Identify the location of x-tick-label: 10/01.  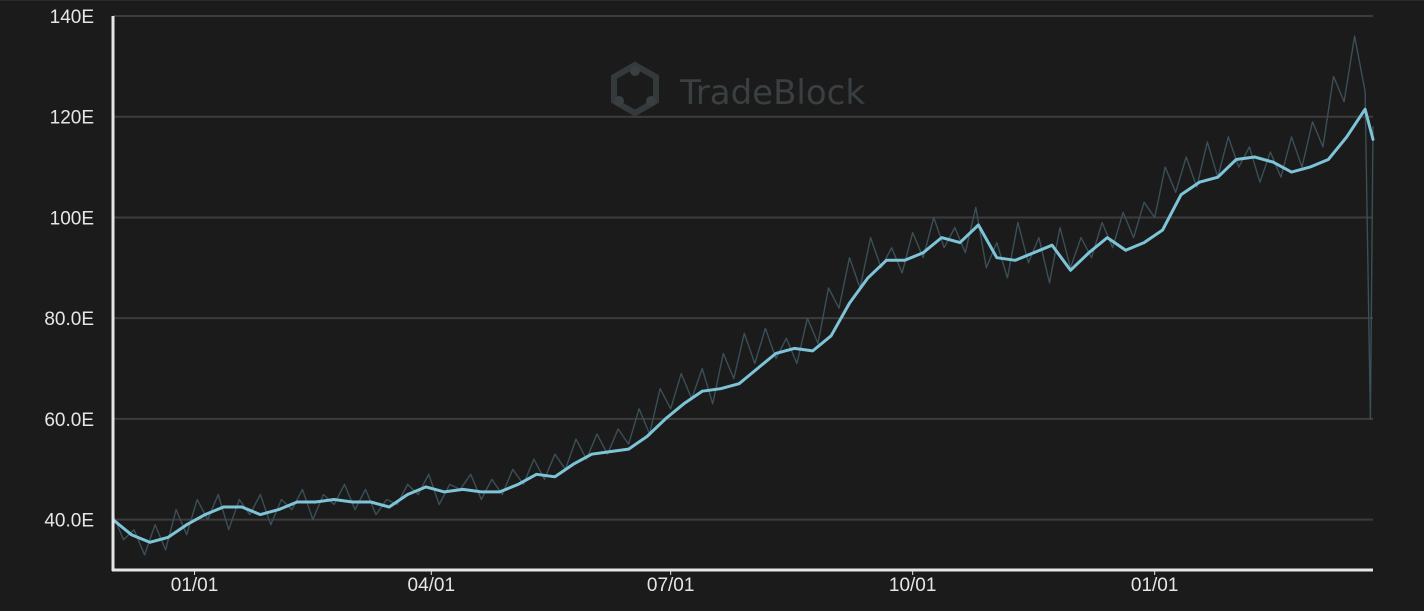
(913, 585).